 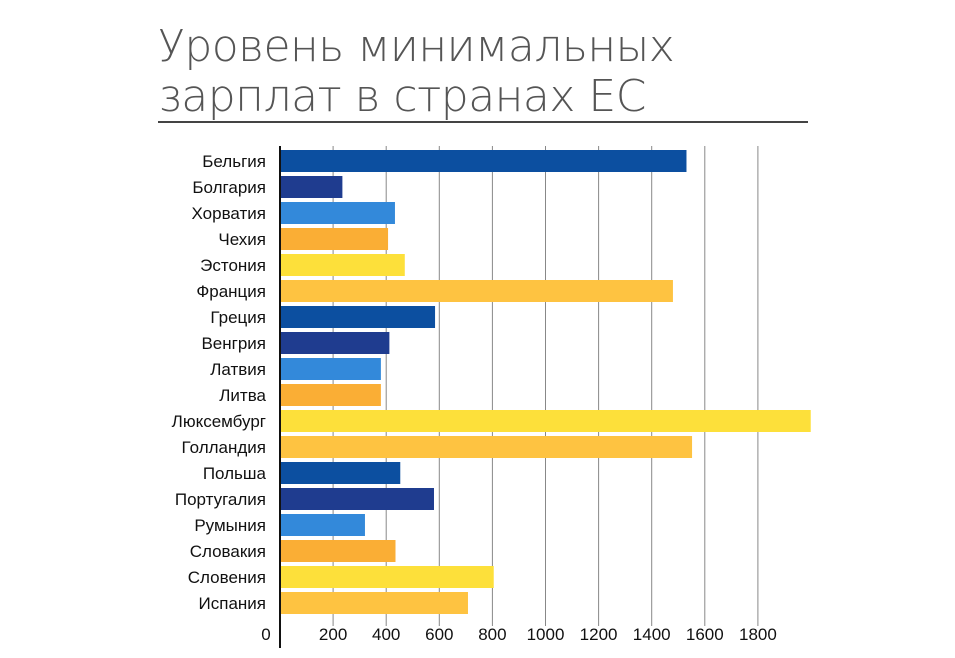 What do you see at coordinates (231, 291) in the screenshot?
I see `category-label: Франция` at bounding box center [231, 291].